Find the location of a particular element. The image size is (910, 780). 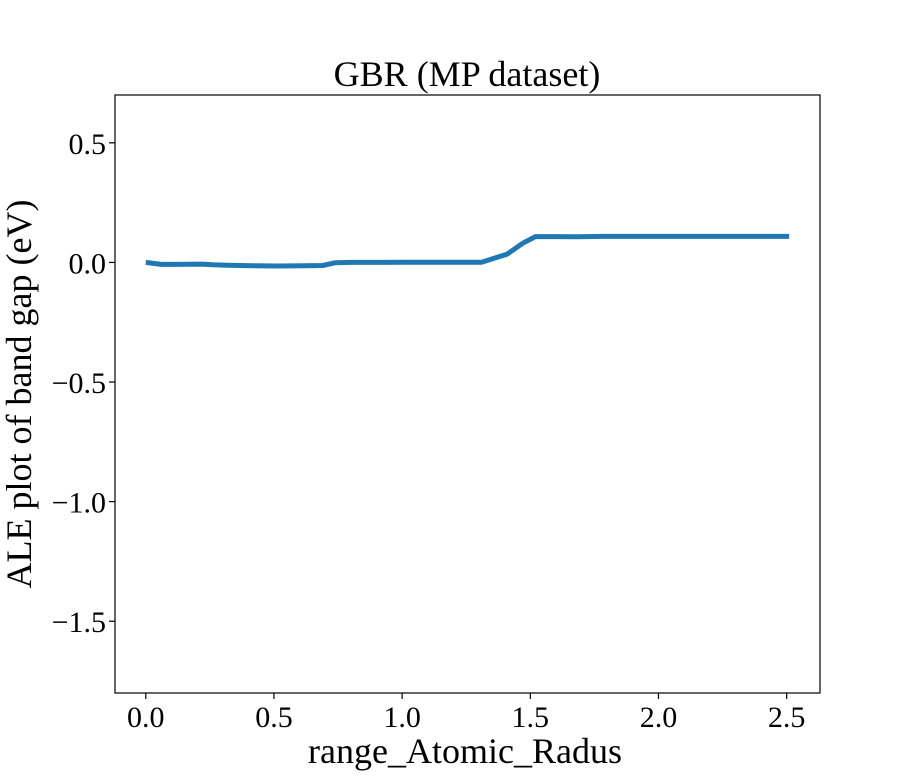

x-axis-label: range_Atomic_Radus is located at coordinates (465, 751).